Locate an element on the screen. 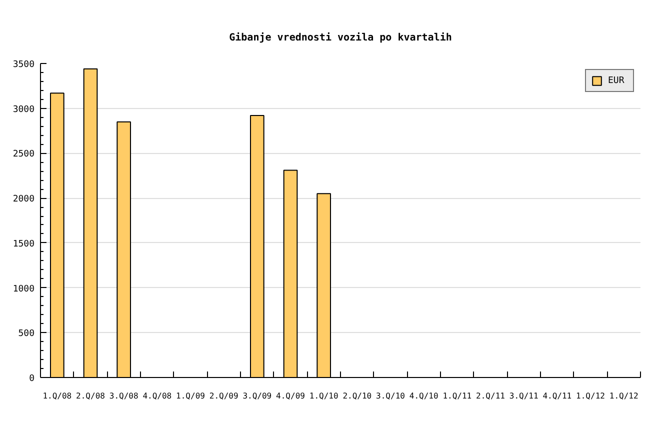  y-tick-label: 500 is located at coordinates (26, 334).